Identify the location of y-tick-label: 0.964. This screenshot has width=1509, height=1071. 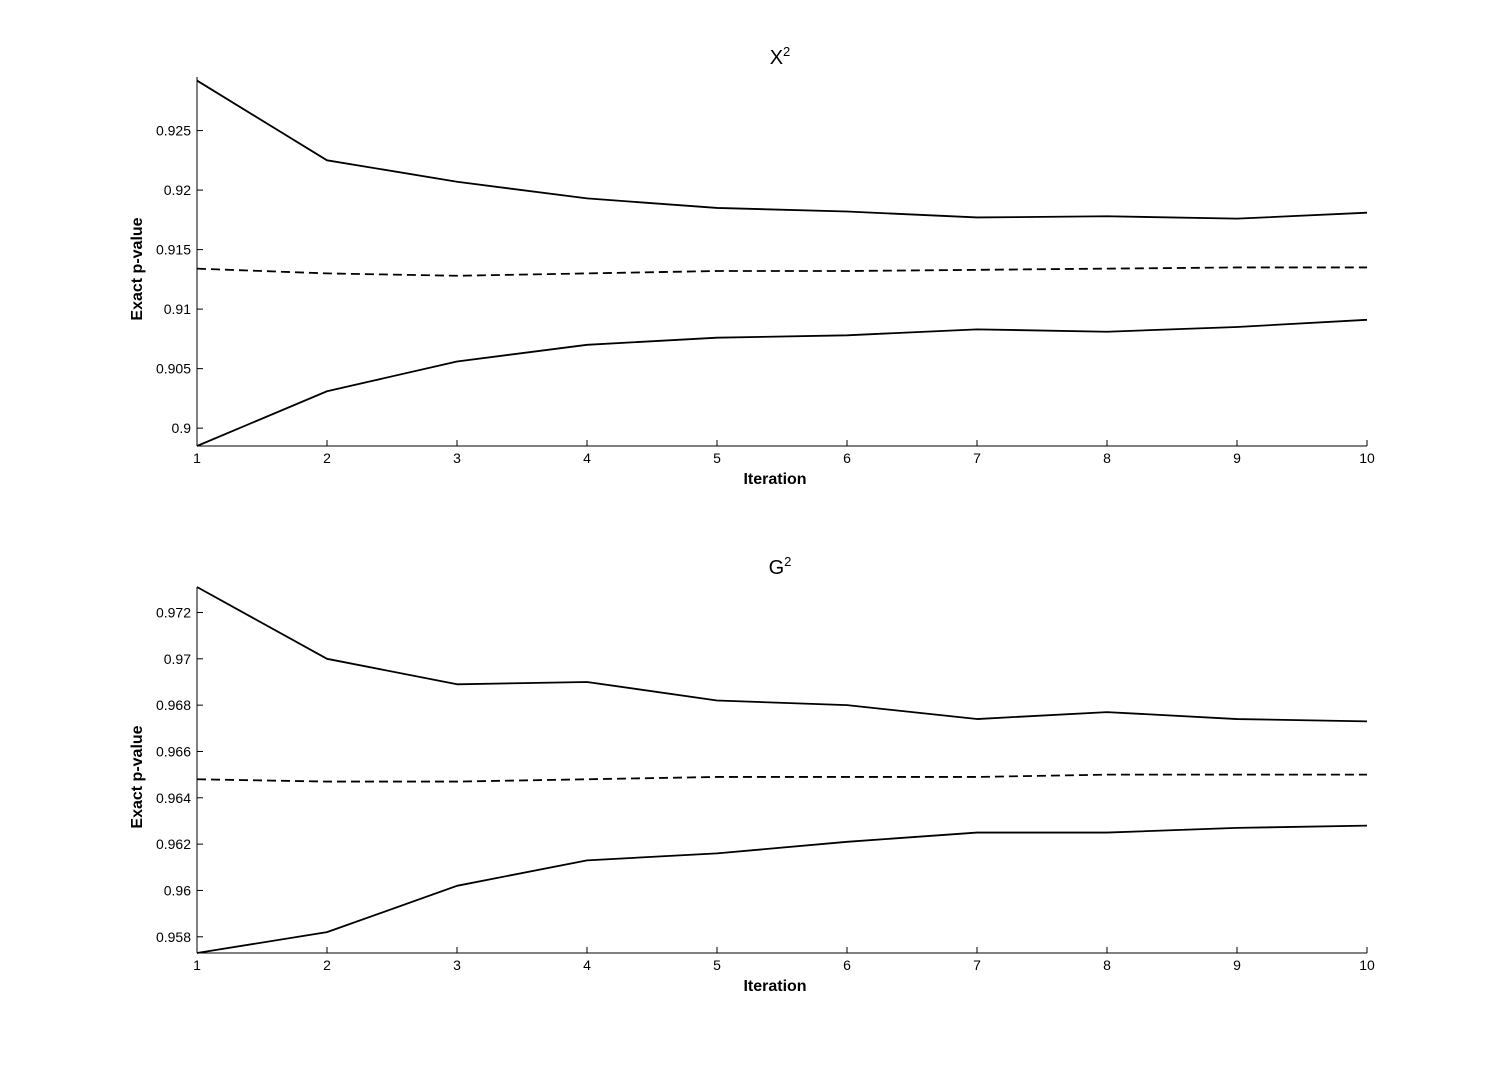
(173, 798).